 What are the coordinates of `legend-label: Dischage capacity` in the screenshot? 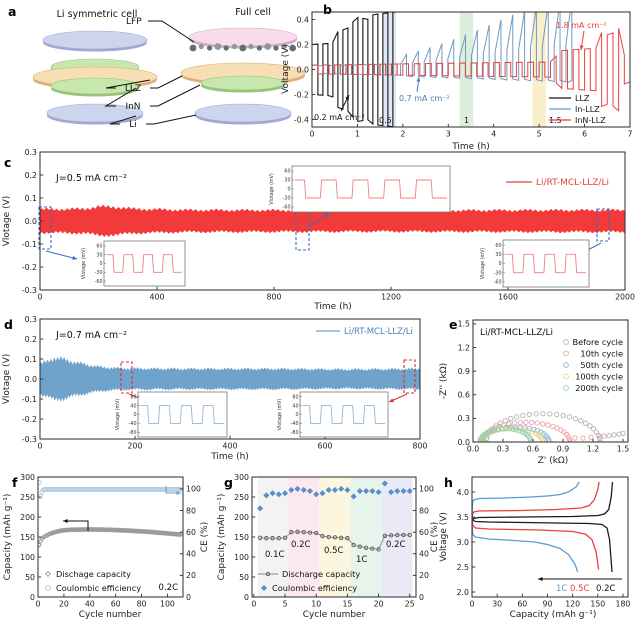 It's located at (93, 574).